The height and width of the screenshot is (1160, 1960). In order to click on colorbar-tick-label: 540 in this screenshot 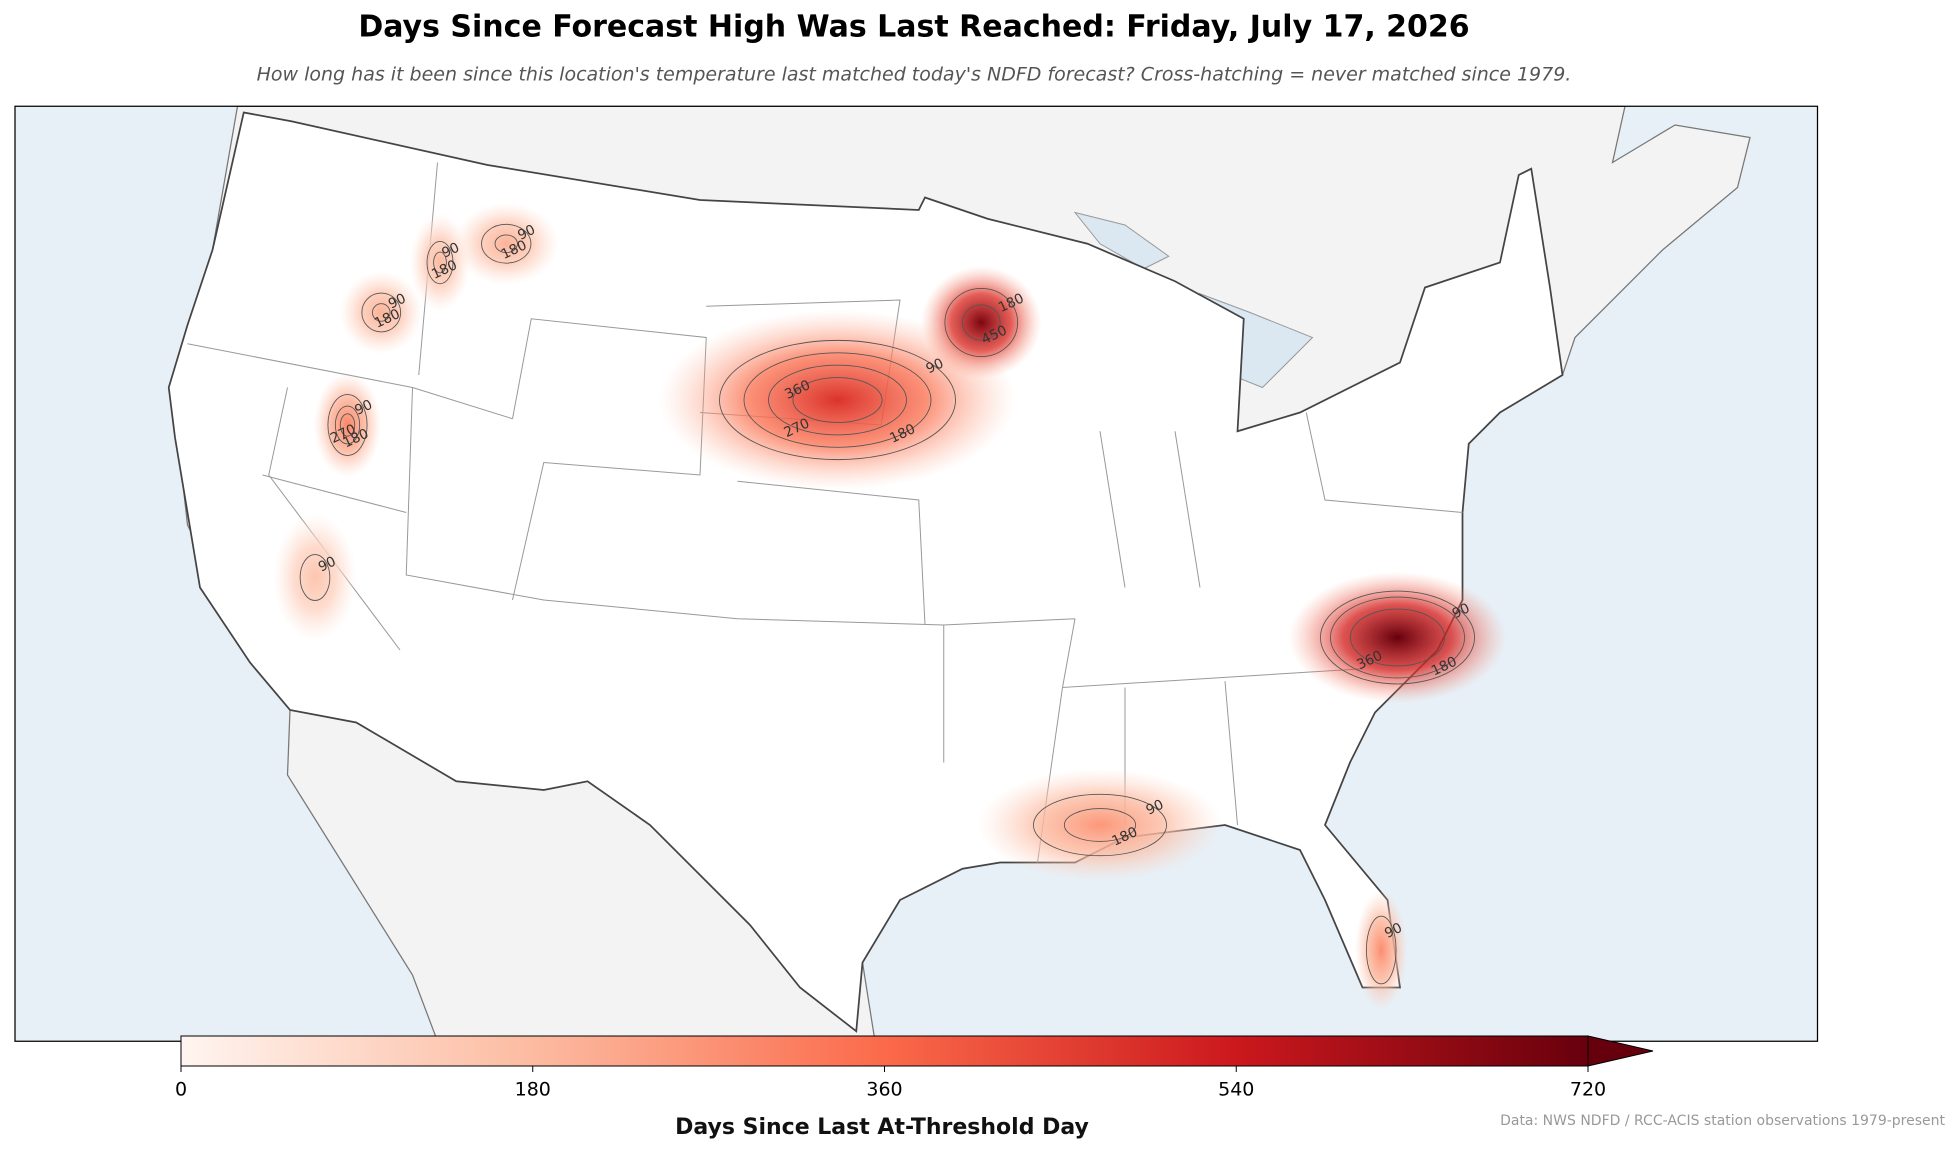, I will do `click(1236, 1090)`.